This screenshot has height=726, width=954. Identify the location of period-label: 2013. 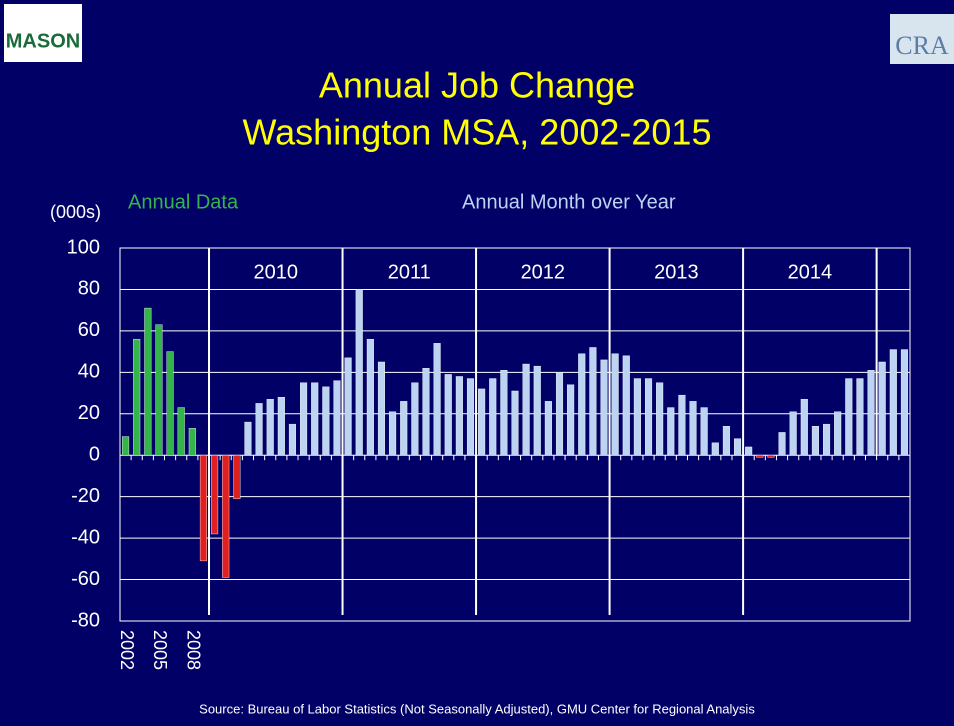
(676, 272).